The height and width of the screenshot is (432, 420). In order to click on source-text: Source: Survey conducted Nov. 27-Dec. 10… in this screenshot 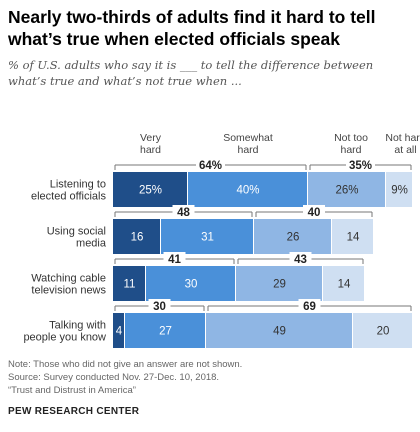, I will do `click(114, 377)`.